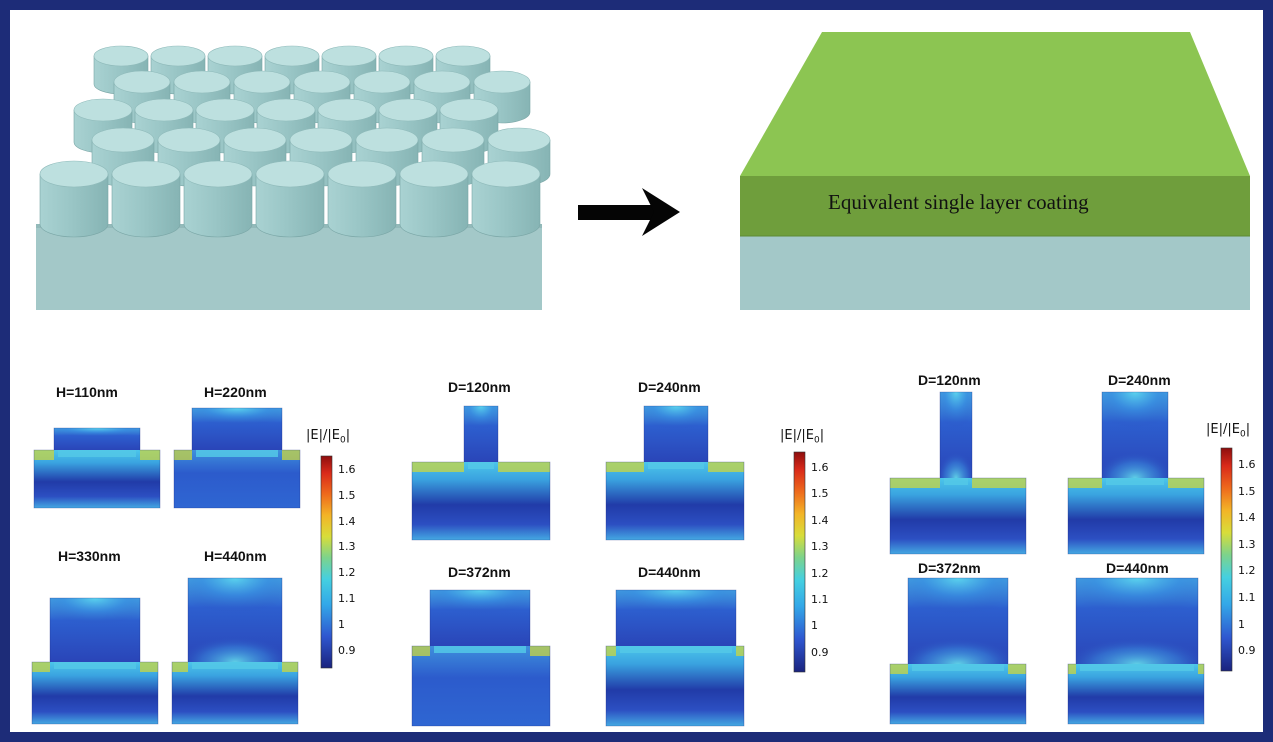  What do you see at coordinates (235, 556) in the screenshot?
I see `field-label: H=440nm` at bounding box center [235, 556].